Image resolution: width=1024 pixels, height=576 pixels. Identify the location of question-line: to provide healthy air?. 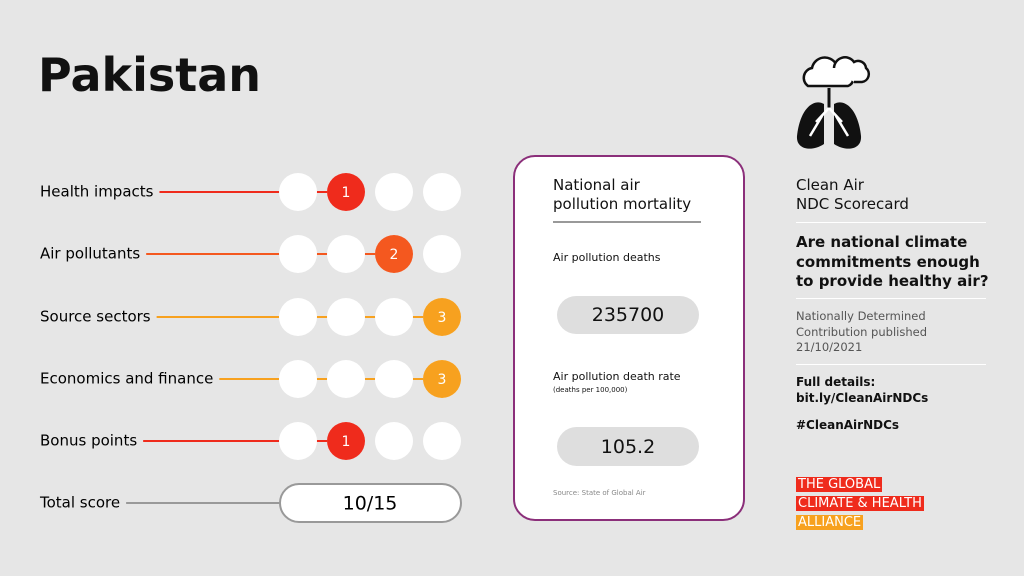
(892, 281).